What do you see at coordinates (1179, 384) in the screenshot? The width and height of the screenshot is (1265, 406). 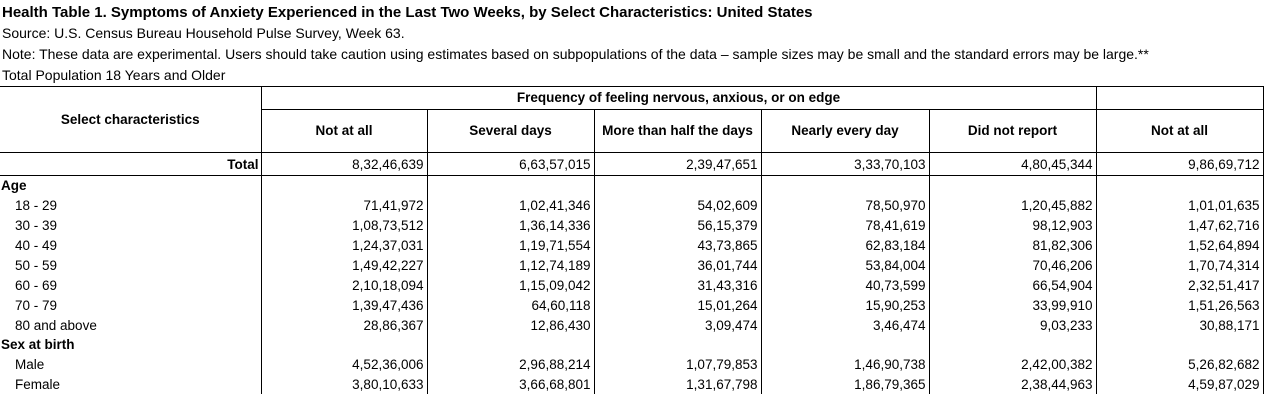 I see `cell-value: 4,59,87,029` at bounding box center [1179, 384].